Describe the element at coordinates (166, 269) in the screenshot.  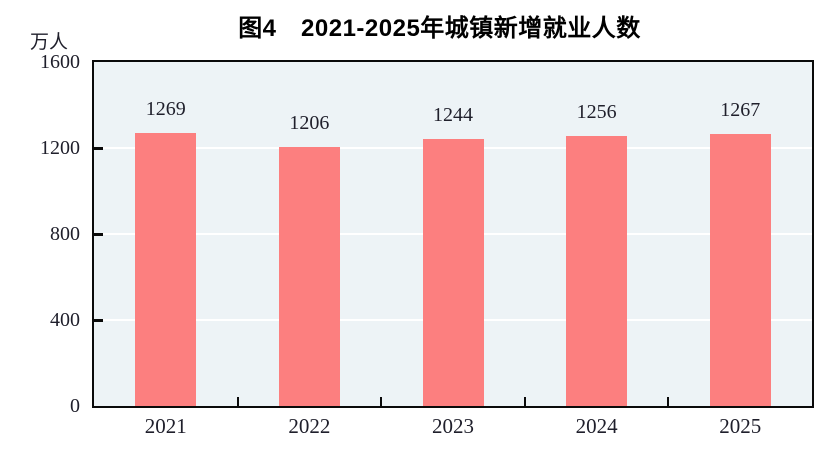
I see `bar-2021` at that location.